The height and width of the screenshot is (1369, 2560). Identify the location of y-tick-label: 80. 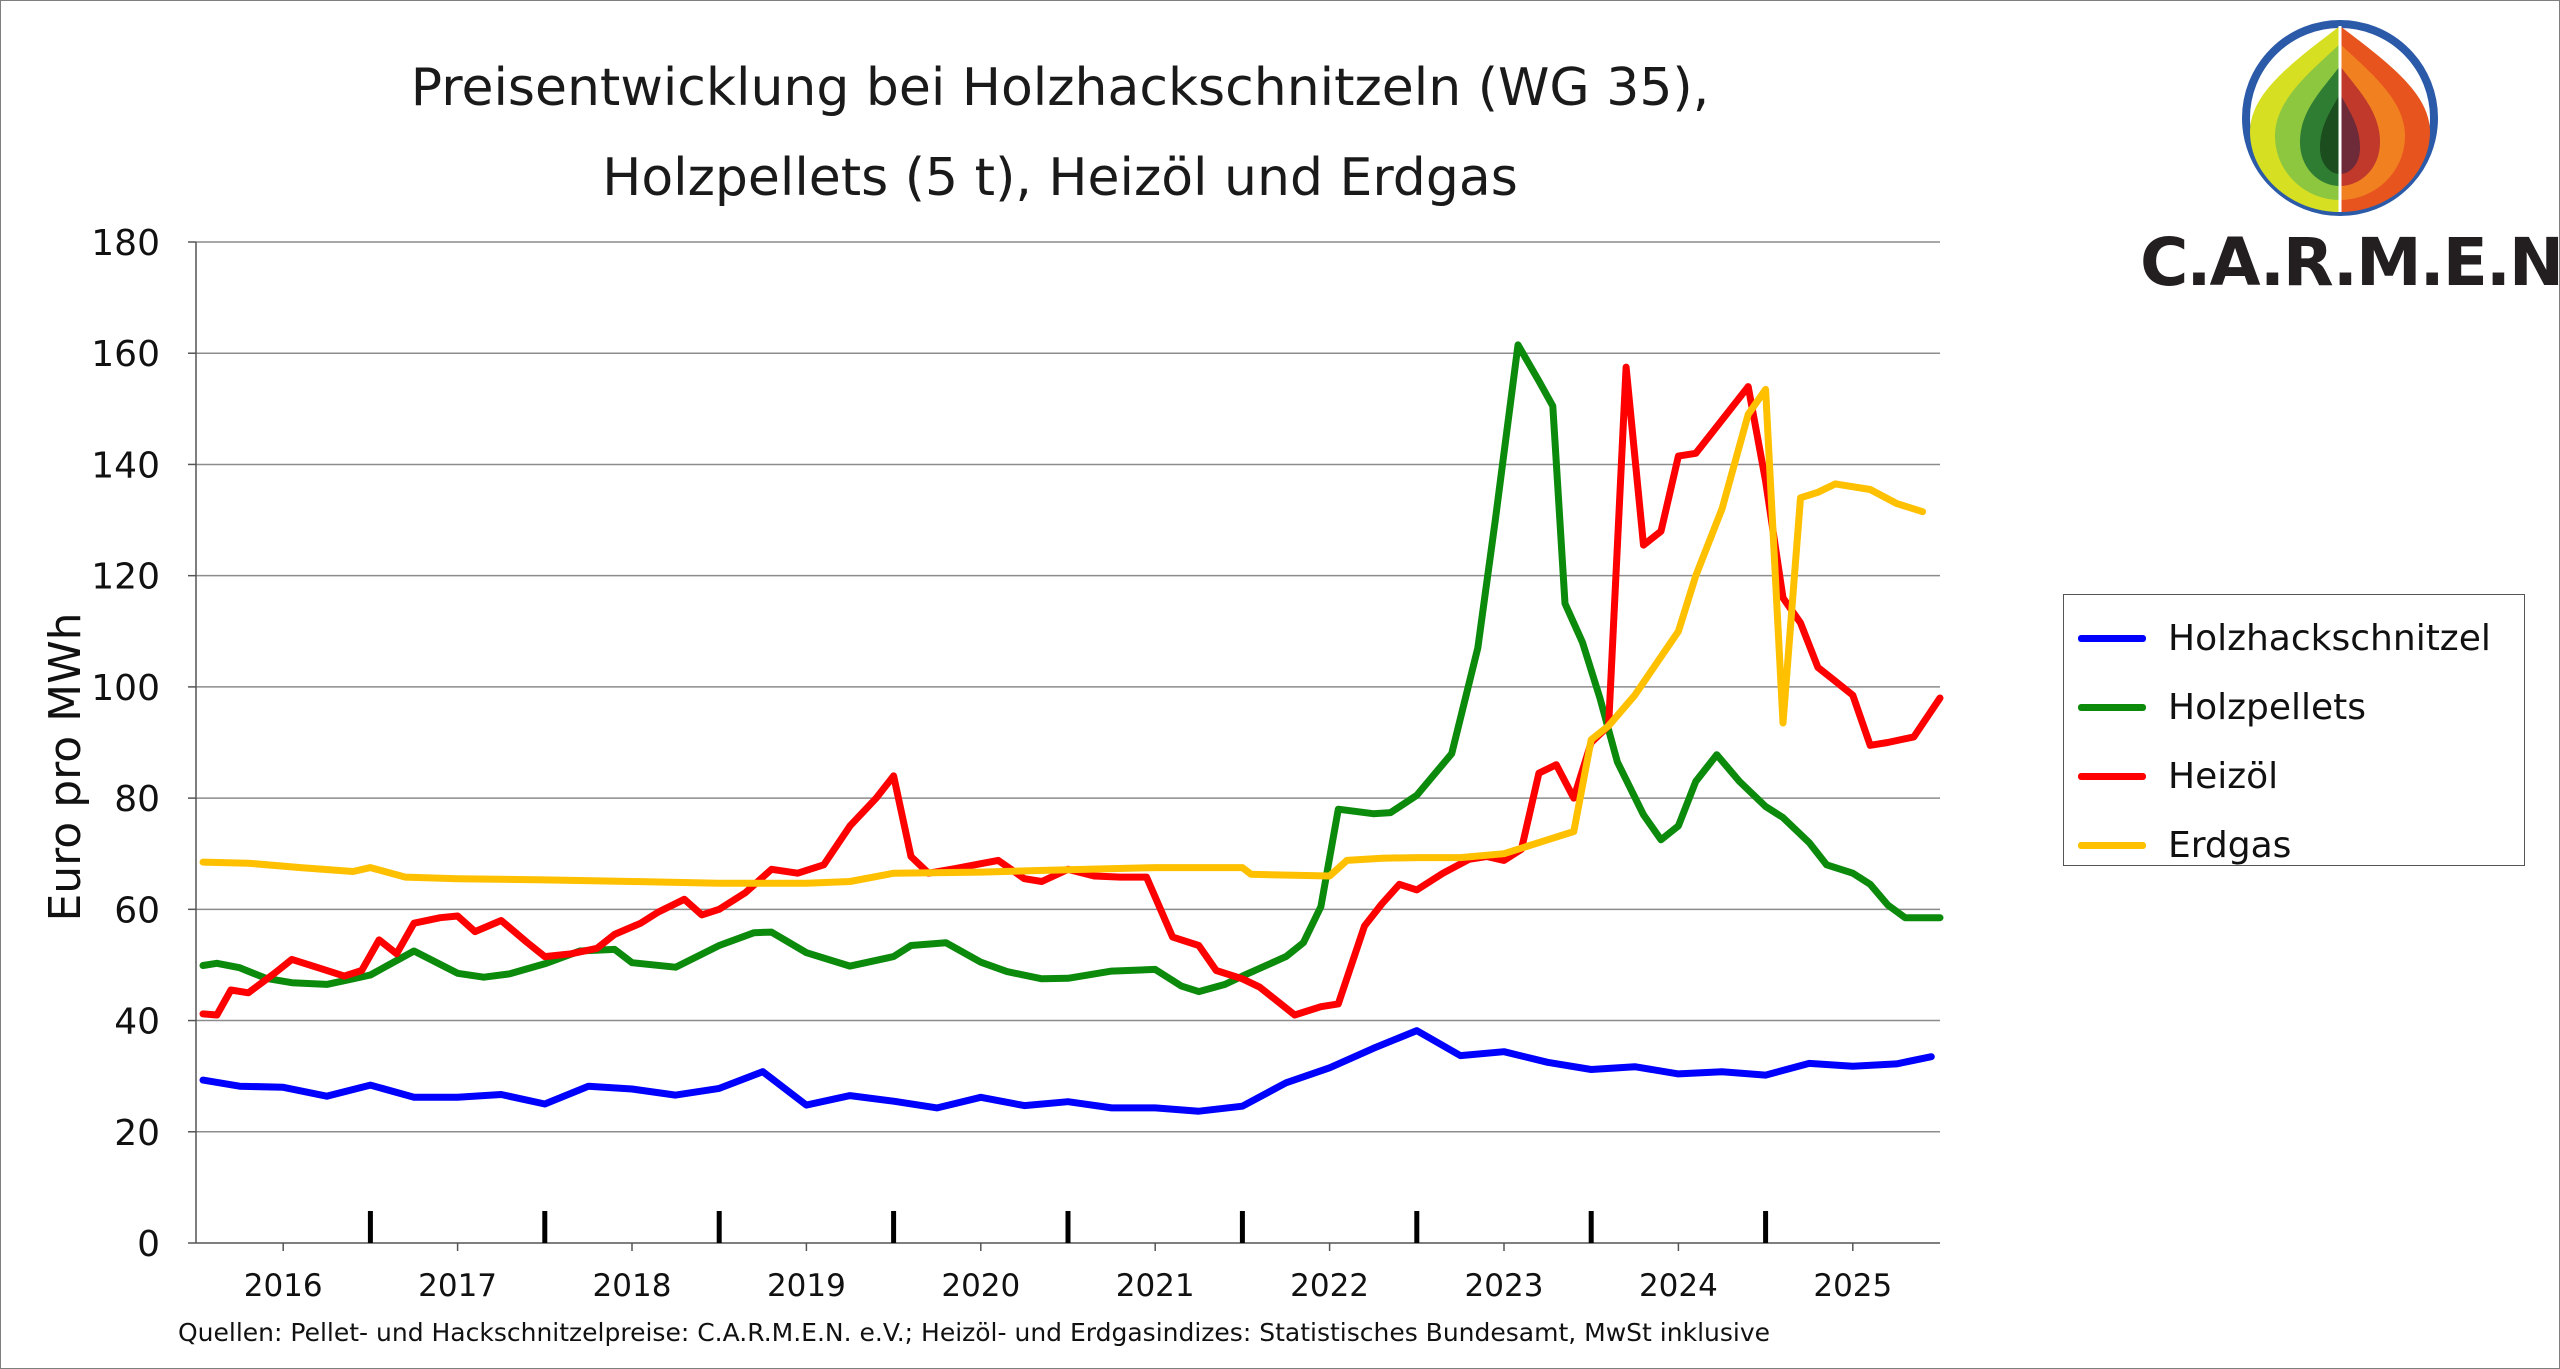
(137, 799).